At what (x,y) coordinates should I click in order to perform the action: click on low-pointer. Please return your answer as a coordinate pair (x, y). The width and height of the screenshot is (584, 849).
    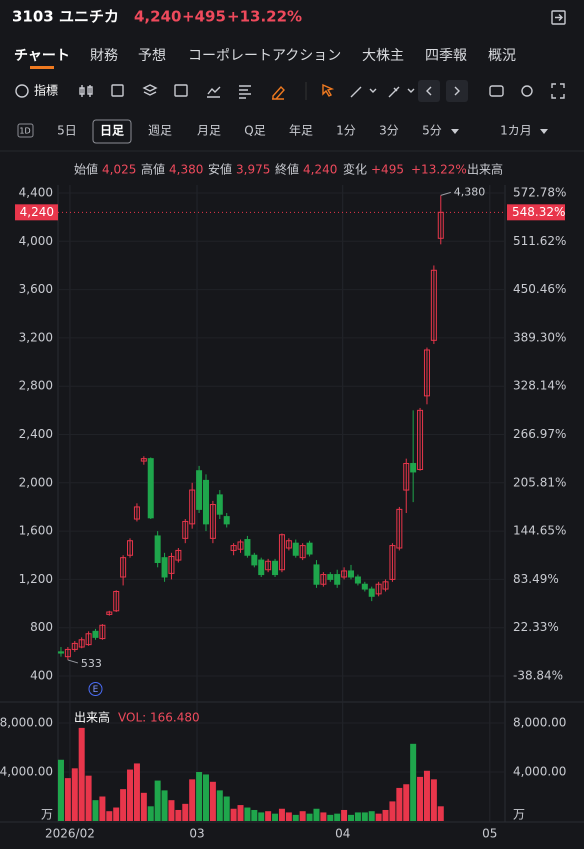
    Looking at the image, I should click on (73, 661).